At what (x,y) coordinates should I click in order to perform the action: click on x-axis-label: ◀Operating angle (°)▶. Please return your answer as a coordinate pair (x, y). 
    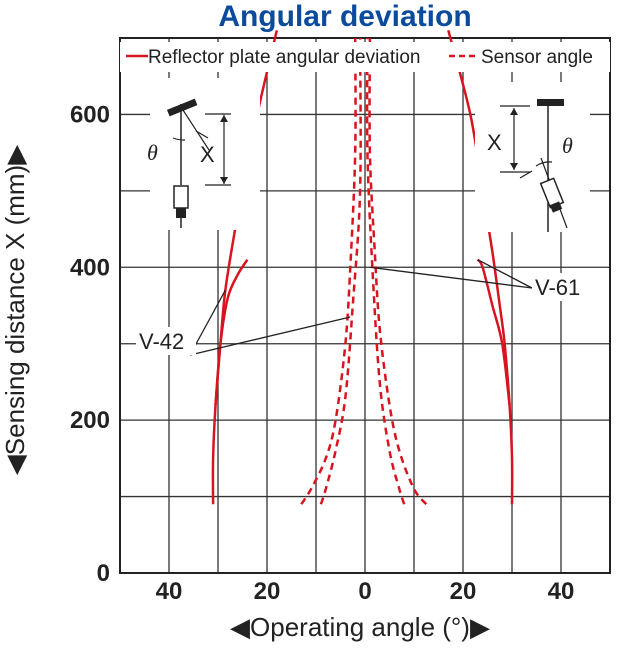
    Looking at the image, I should click on (360, 627).